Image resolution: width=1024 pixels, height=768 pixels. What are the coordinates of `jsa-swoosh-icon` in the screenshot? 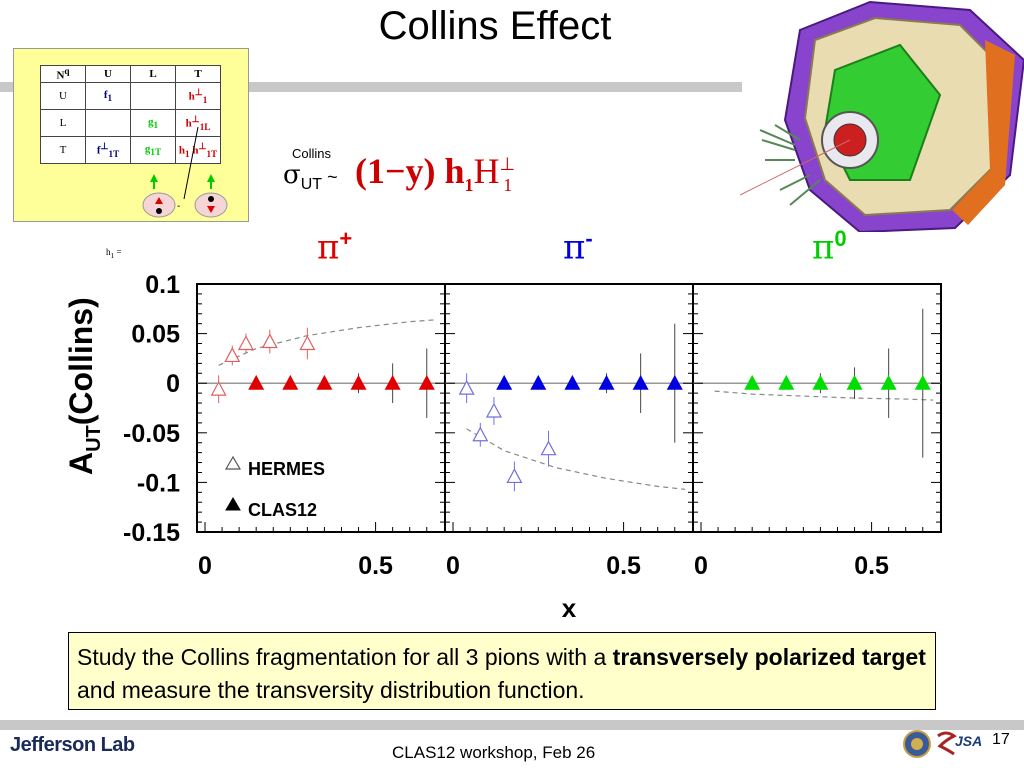 It's located at (947, 743).